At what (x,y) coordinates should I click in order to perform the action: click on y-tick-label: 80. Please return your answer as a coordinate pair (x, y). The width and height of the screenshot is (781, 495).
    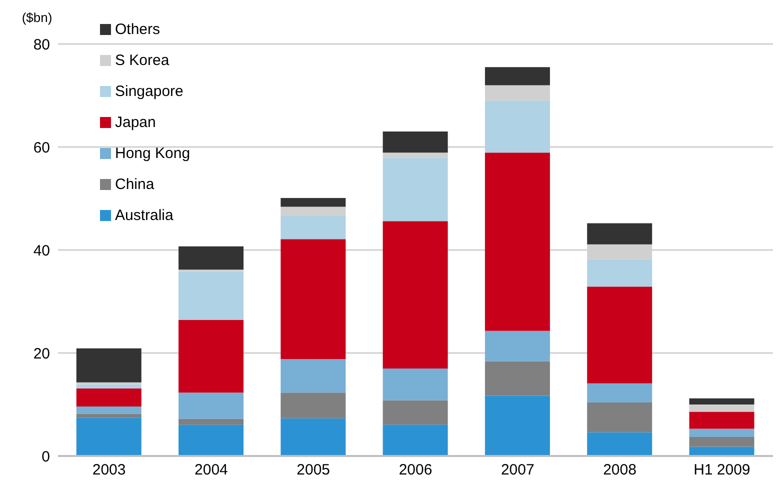
    Looking at the image, I should click on (41, 45).